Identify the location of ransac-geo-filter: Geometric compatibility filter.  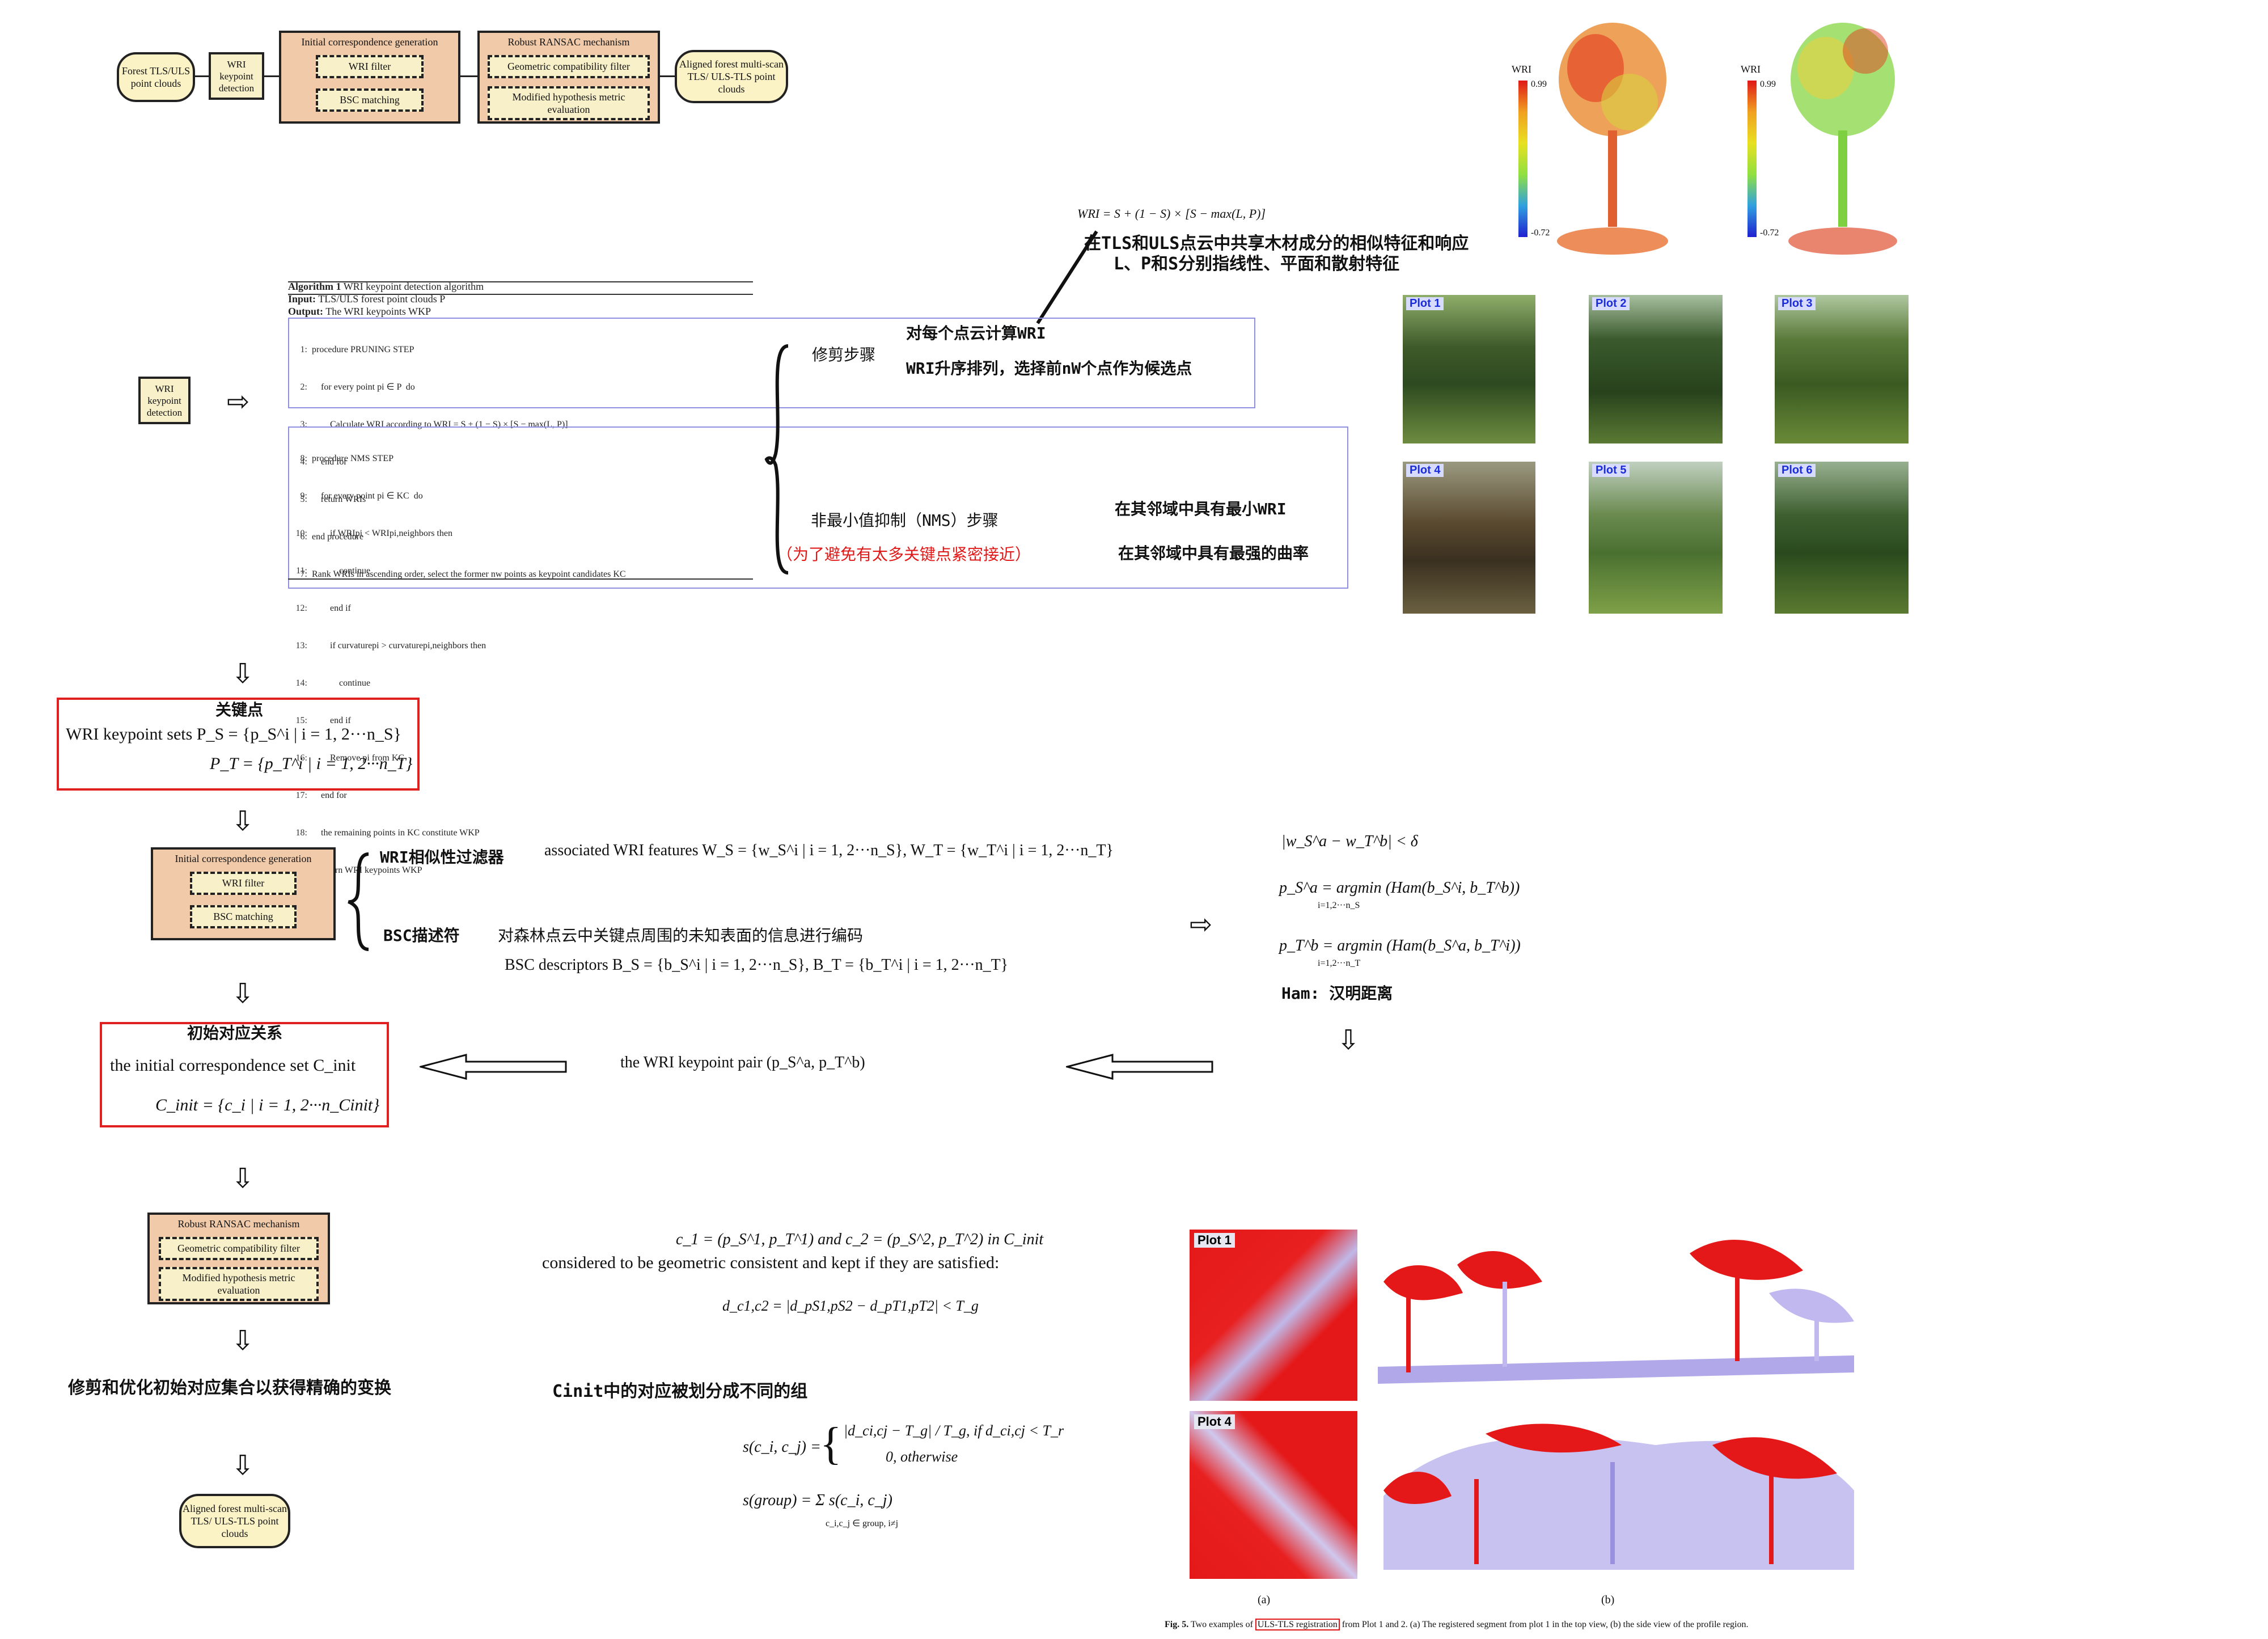
(239, 1248).